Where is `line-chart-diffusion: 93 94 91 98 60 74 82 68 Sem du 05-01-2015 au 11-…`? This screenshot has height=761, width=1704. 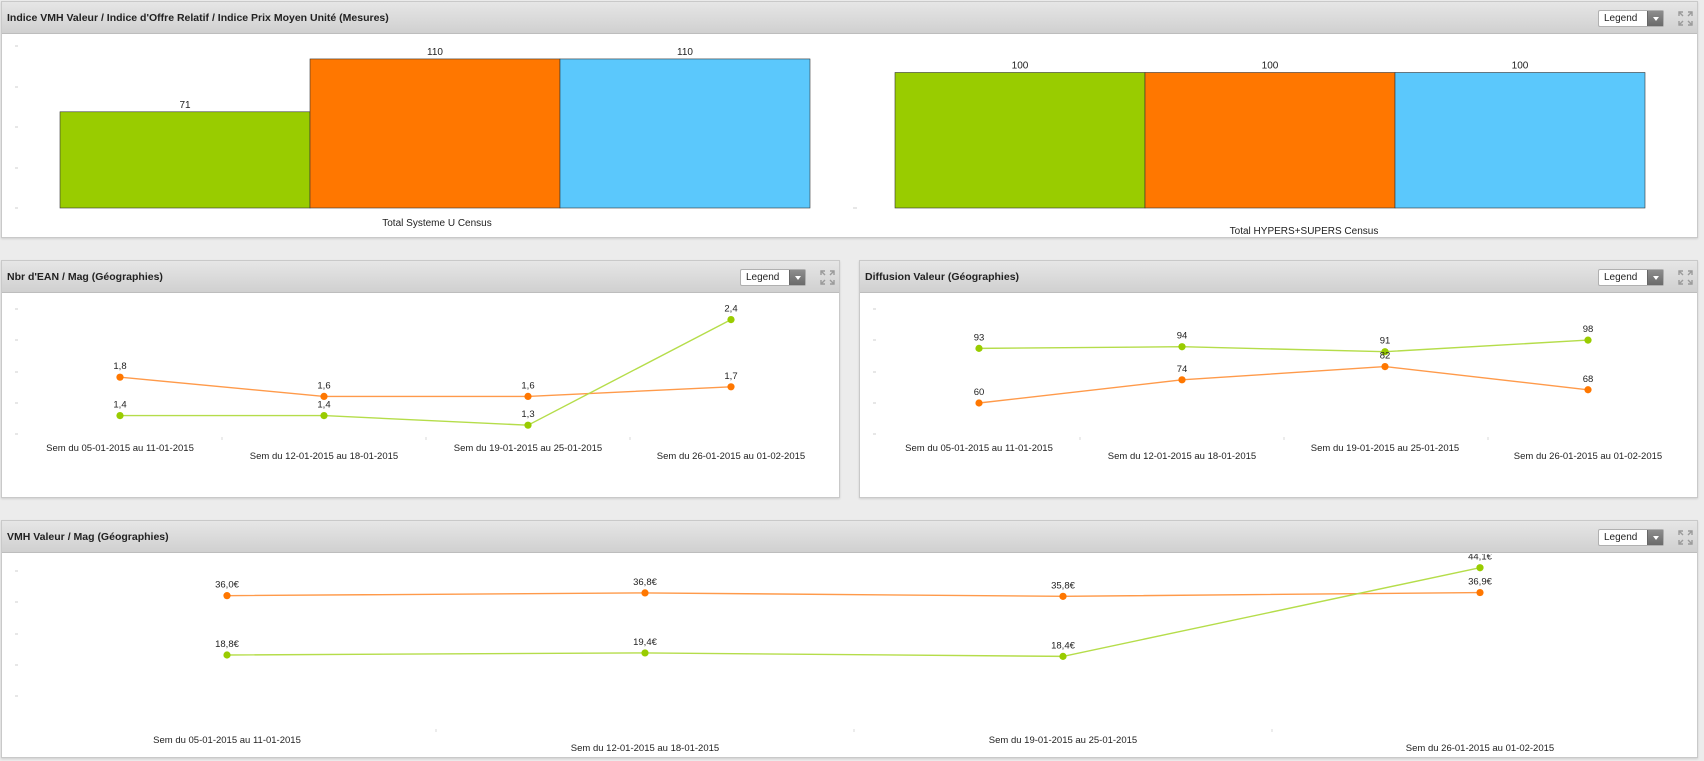
line-chart-diffusion: 93 94 91 98 60 74 82 68 Sem du 05-01-2015 au 11-… is located at coordinates (1267, 385).